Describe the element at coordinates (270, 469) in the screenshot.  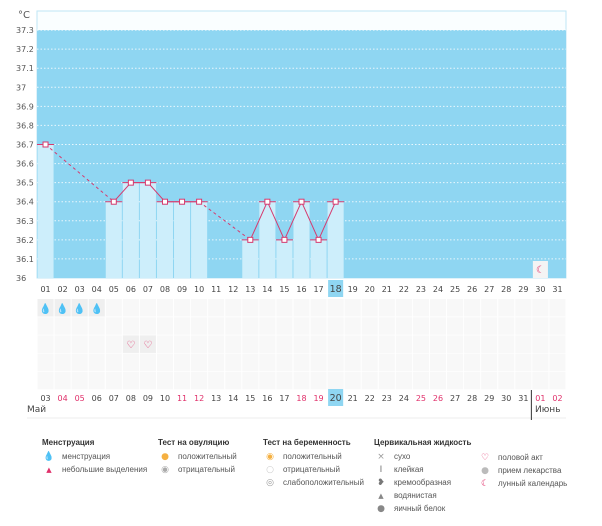
I see `pregnancy-negative-icon: ○` at that location.